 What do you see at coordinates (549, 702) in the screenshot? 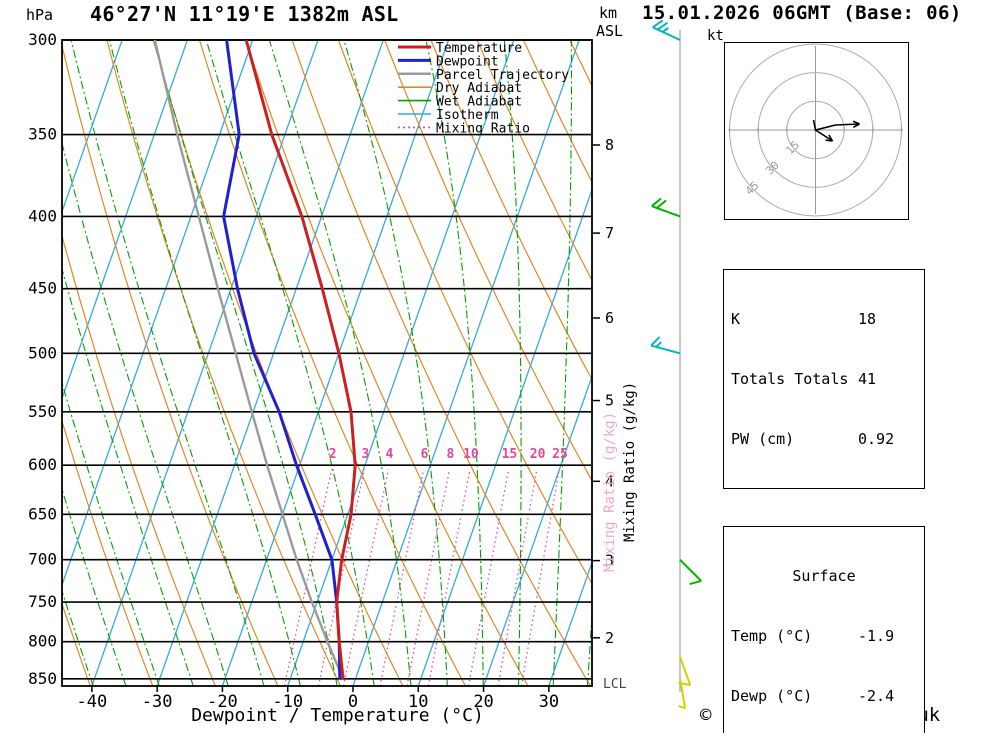
I see `svg-text: 30` at bounding box center [549, 702].